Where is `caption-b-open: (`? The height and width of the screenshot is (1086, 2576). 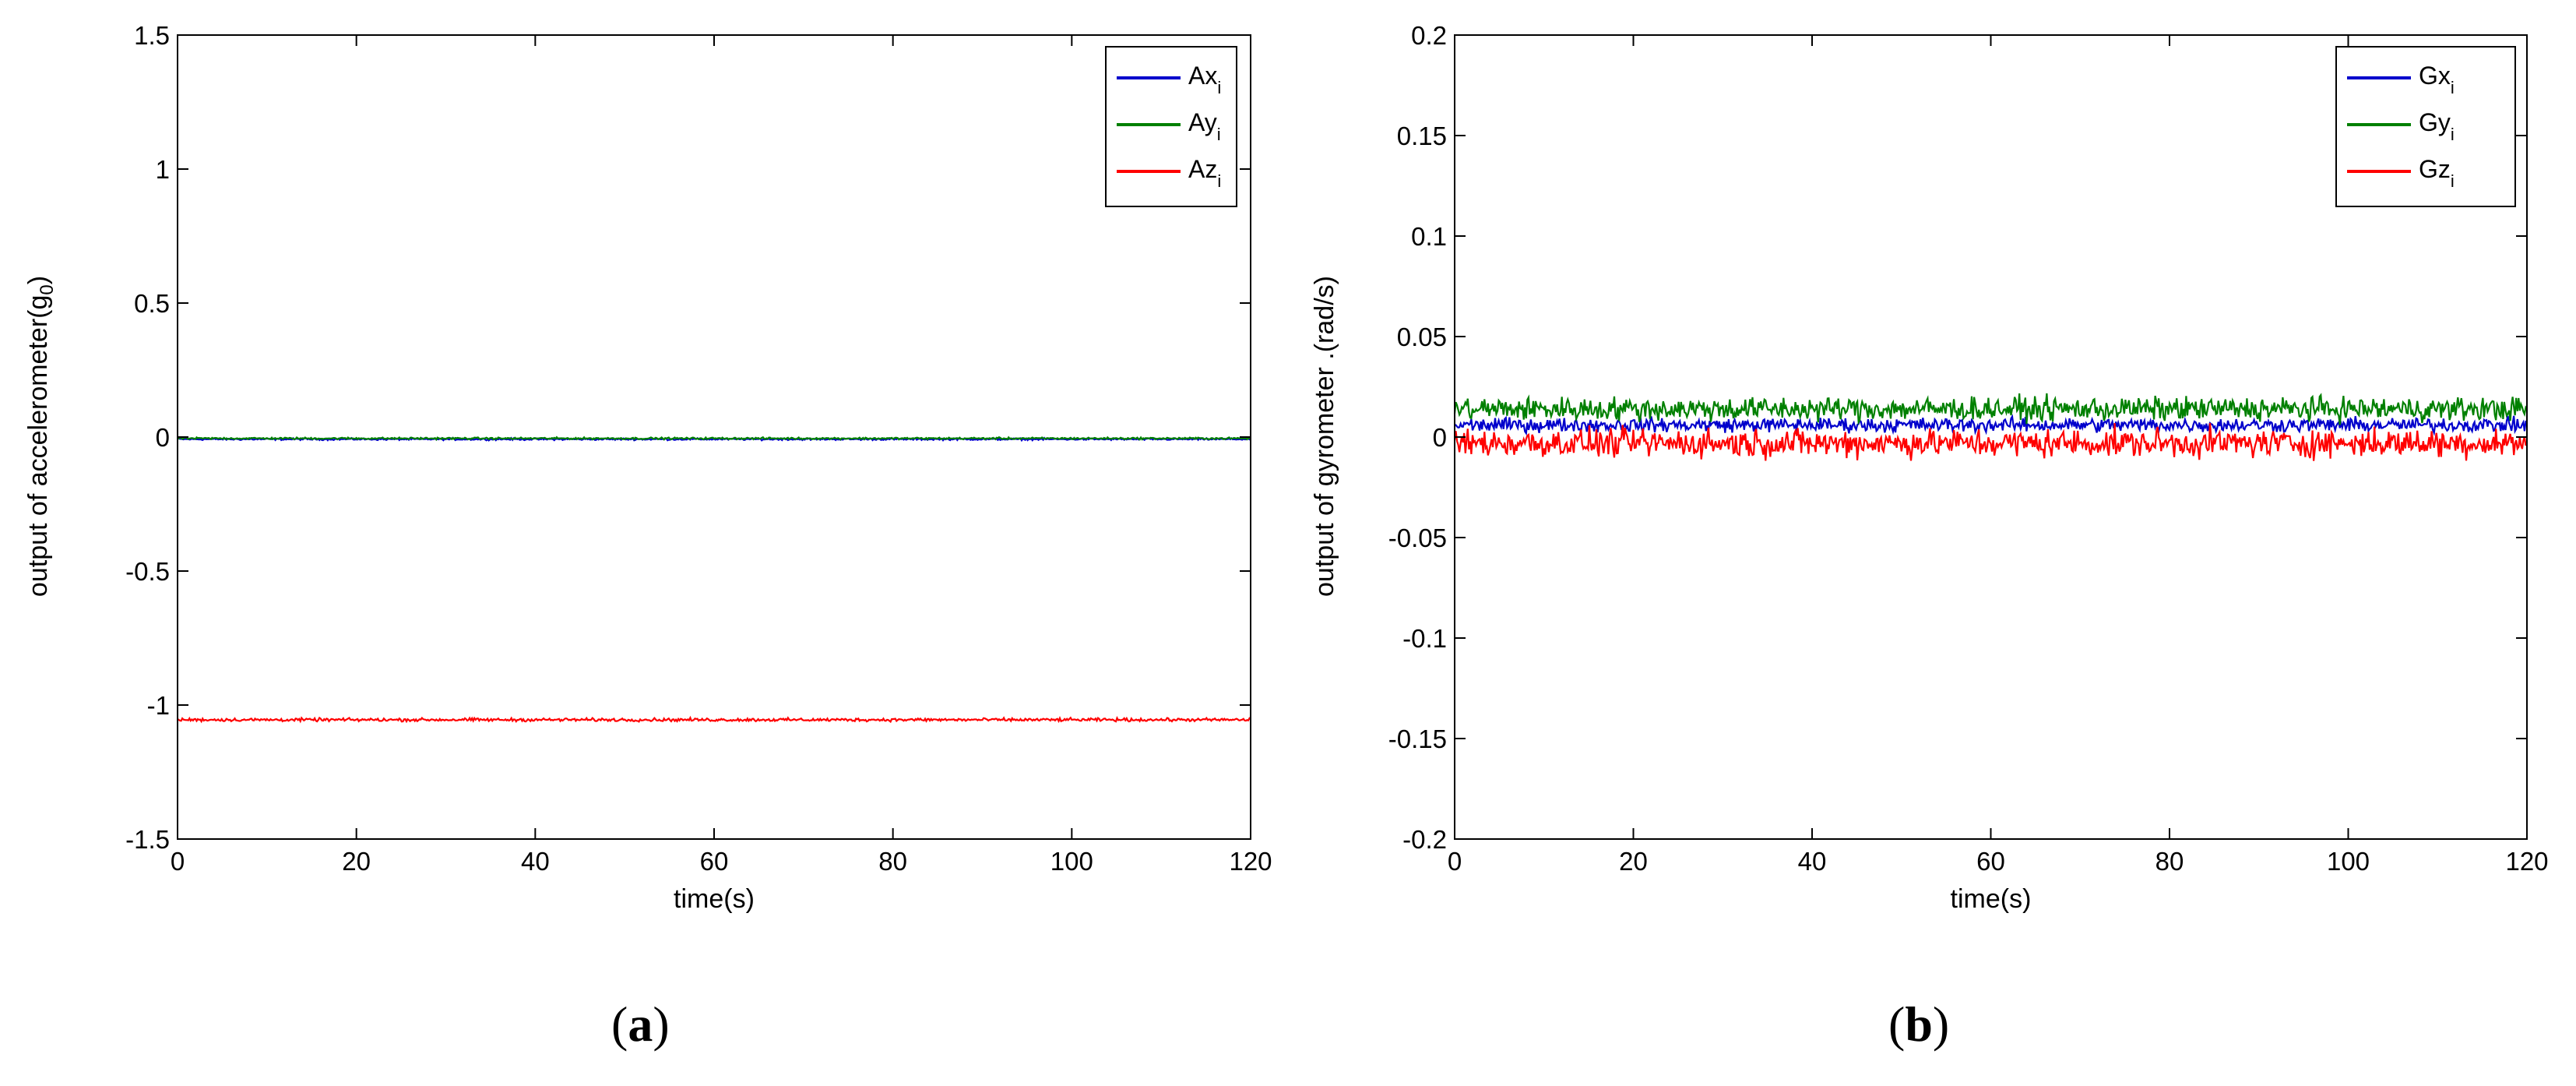 caption-b-open: ( is located at coordinates (1897, 1024).